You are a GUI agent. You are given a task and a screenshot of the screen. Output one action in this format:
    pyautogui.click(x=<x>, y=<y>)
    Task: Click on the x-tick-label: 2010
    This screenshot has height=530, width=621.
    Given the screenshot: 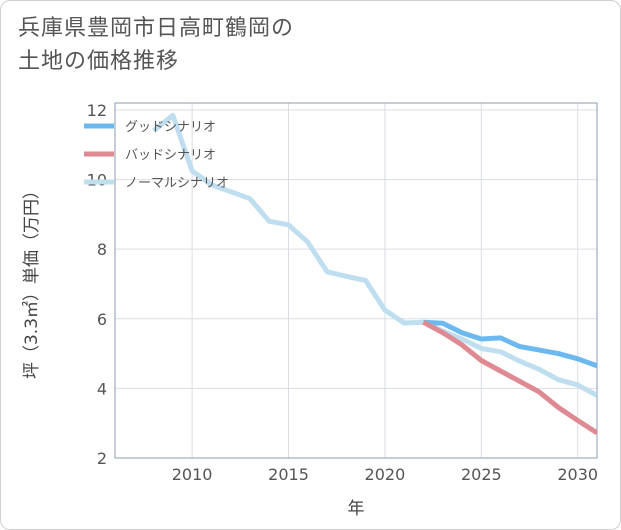 What is the action you would take?
    pyautogui.click(x=192, y=474)
    